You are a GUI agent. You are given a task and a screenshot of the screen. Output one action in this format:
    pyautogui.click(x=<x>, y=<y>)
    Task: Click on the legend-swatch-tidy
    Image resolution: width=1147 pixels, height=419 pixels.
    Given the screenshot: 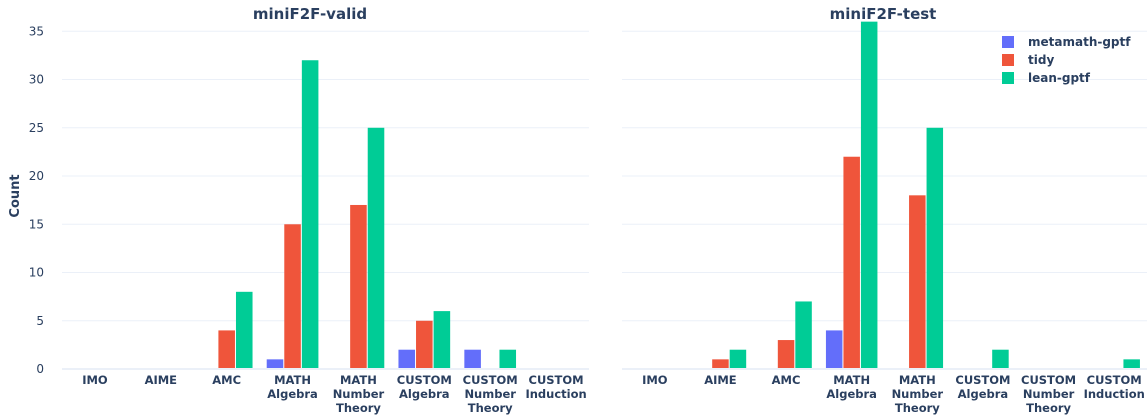 What is the action you would take?
    pyautogui.click(x=1008, y=60)
    